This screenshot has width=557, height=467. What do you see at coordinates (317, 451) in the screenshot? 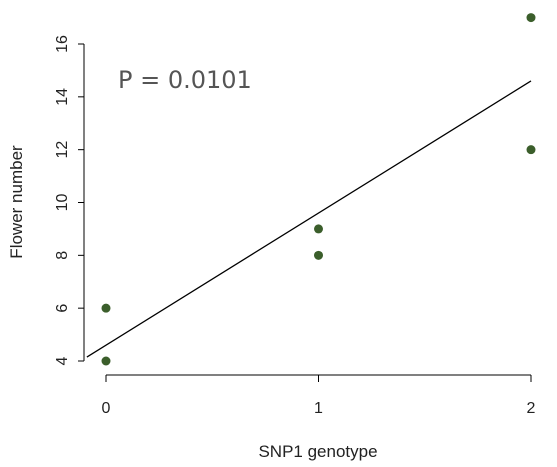
I see `x-axis-title: SNP1 genotype` at bounding box center [317, 451].